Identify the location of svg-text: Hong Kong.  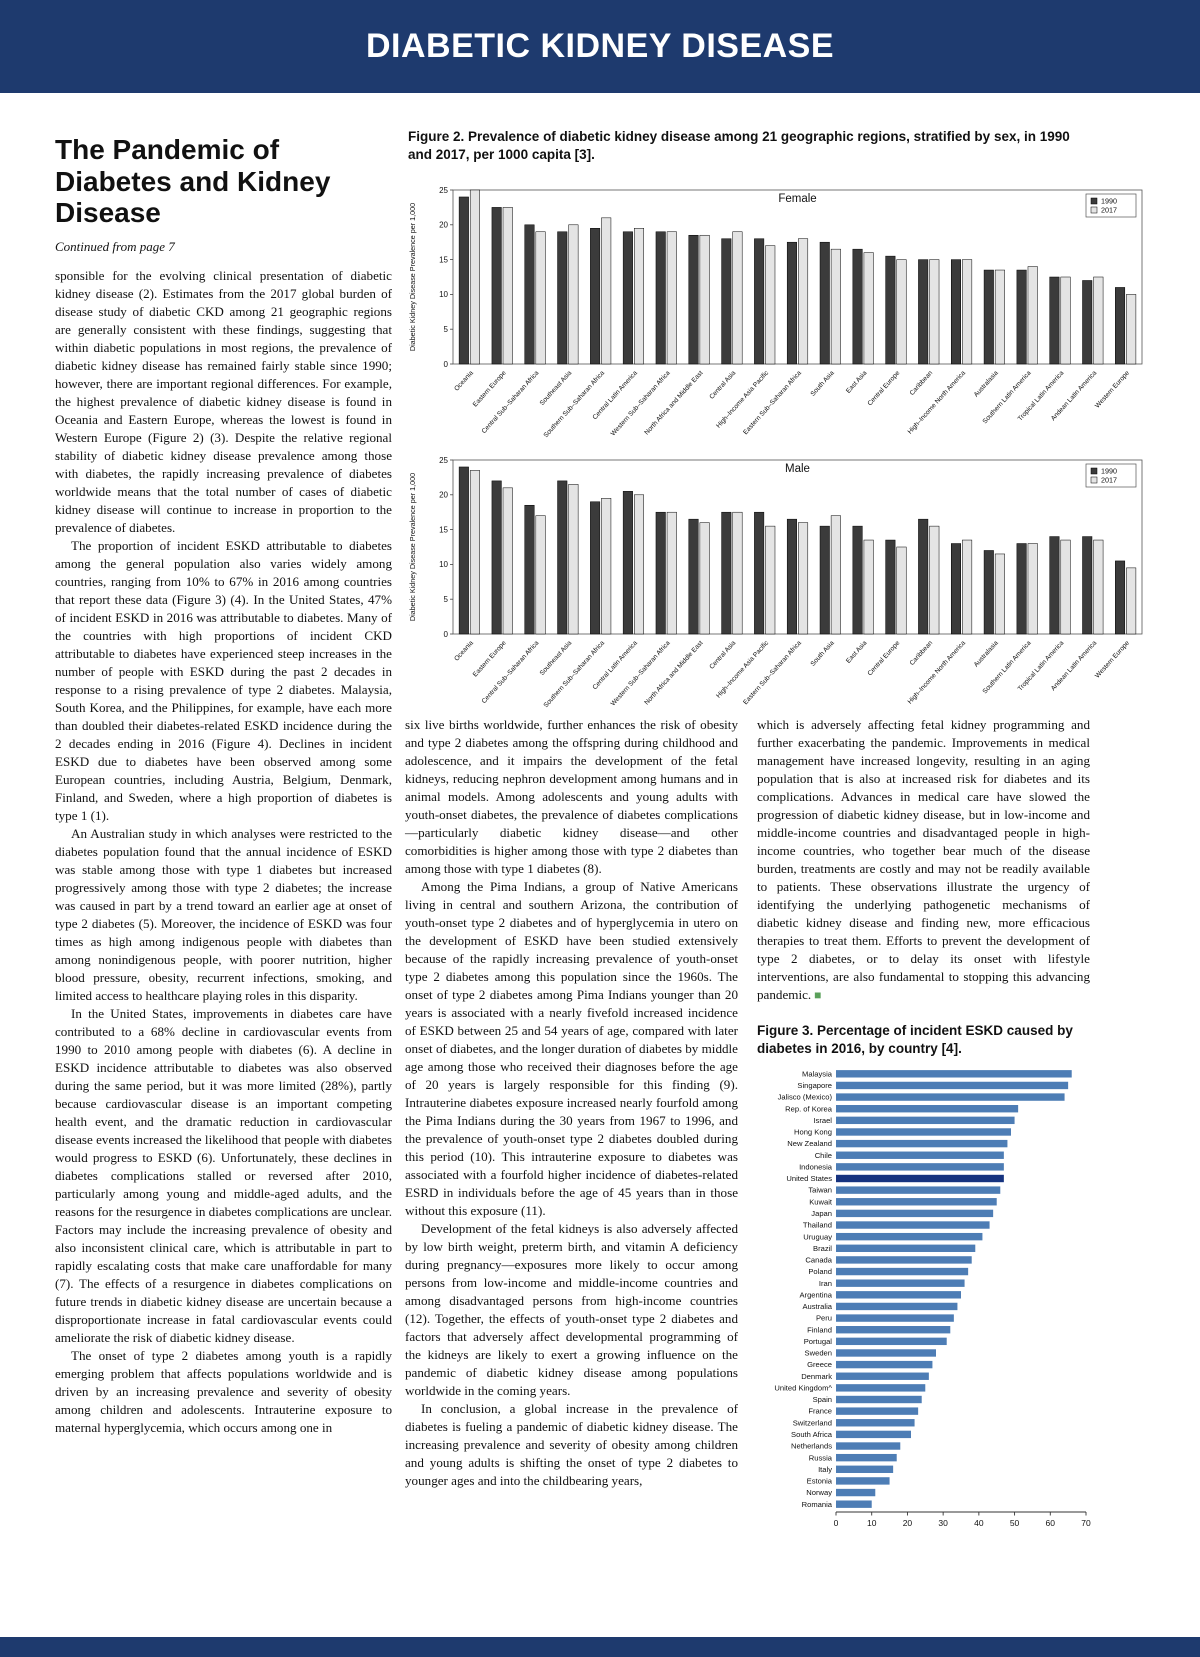
(813, 1132).